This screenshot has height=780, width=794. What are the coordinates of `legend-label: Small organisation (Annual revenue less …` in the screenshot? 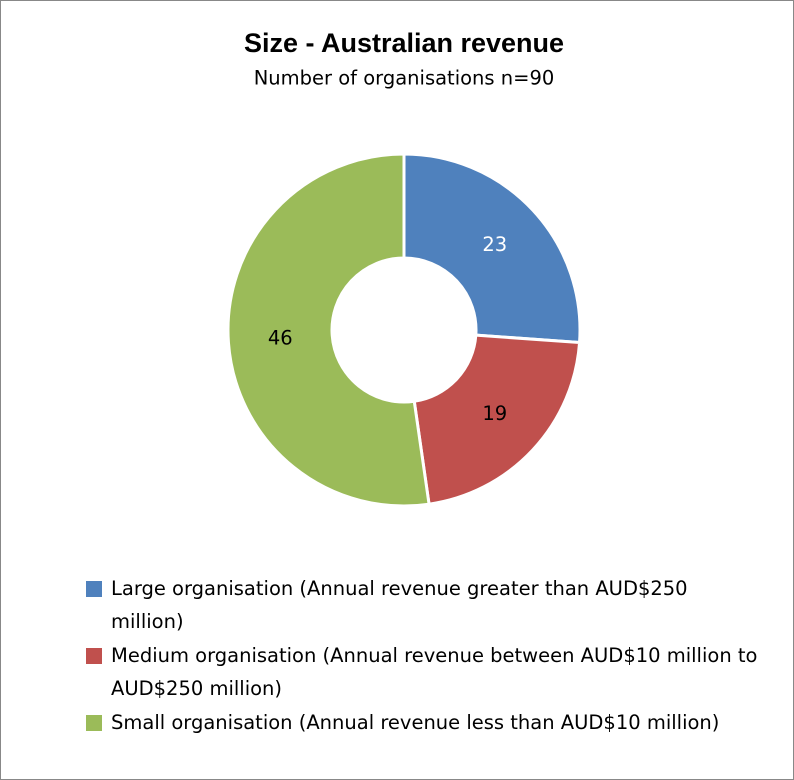 It's located at (415, 722).